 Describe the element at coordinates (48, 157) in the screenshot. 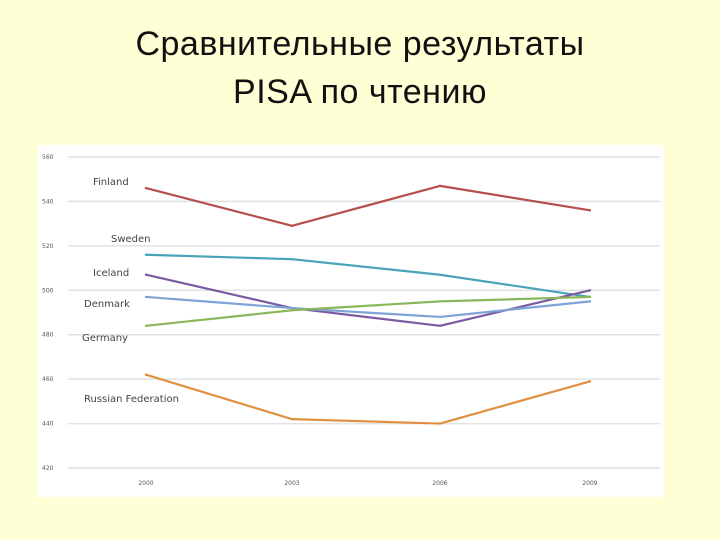

I see `y-tick-label-560: 560` at that location.